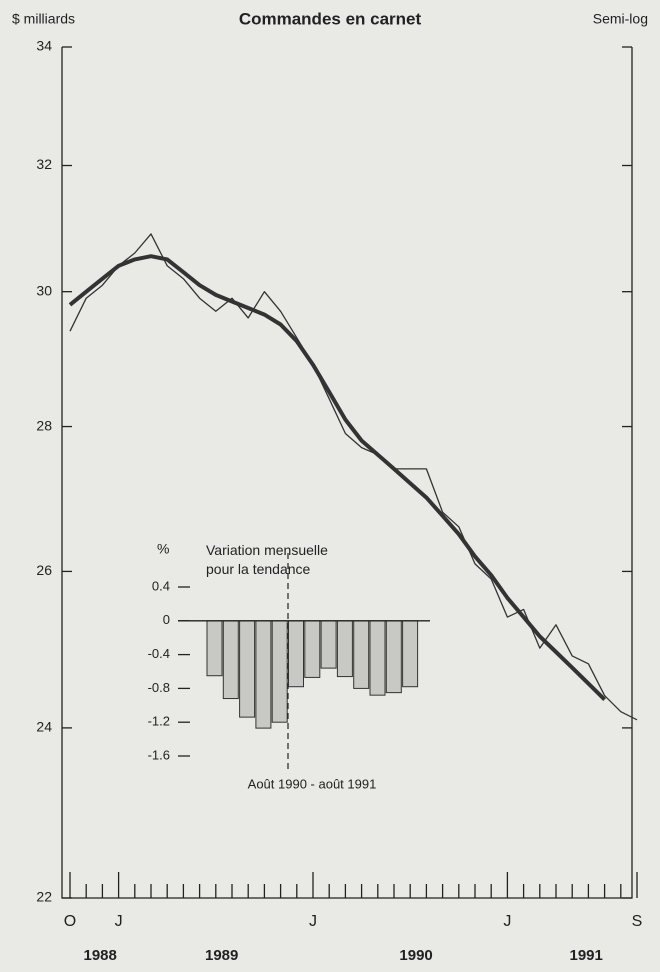 This screenshot has height=972, width=660. Describe the element at coordinates (44, 164) in the screenshot. I see `y-tick-label: 32` at that location.